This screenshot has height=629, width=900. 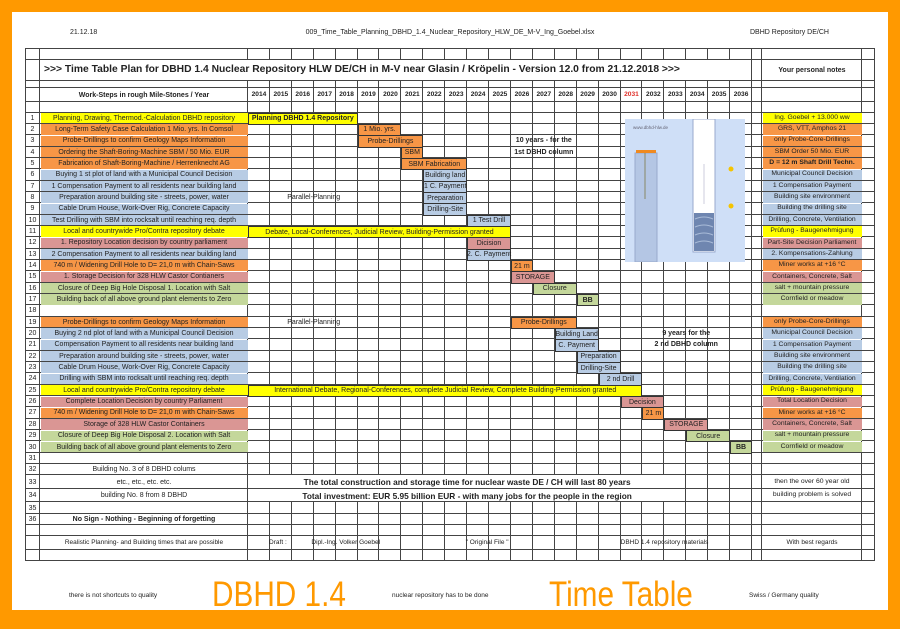 What do you see at coordinates (812, 345) in the screenshot?
I see `note-cell: 1 Compensation Payment` at bounding box center [812, 345].